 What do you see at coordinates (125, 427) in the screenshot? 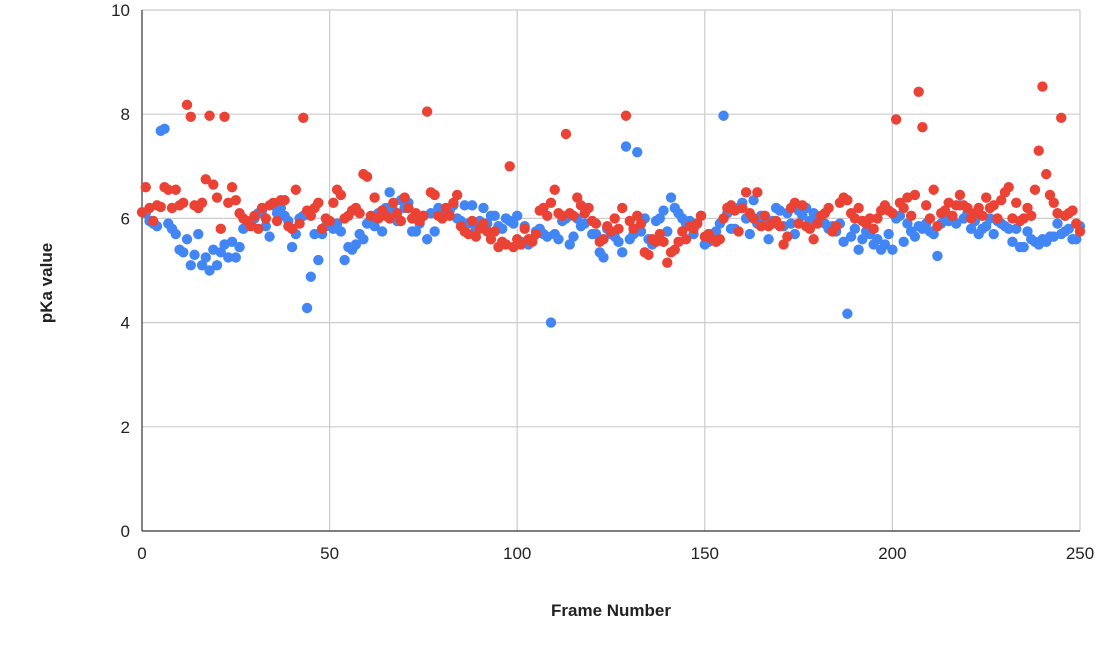
I see `y-tick-label: 2` at bounding box center [125, 427].